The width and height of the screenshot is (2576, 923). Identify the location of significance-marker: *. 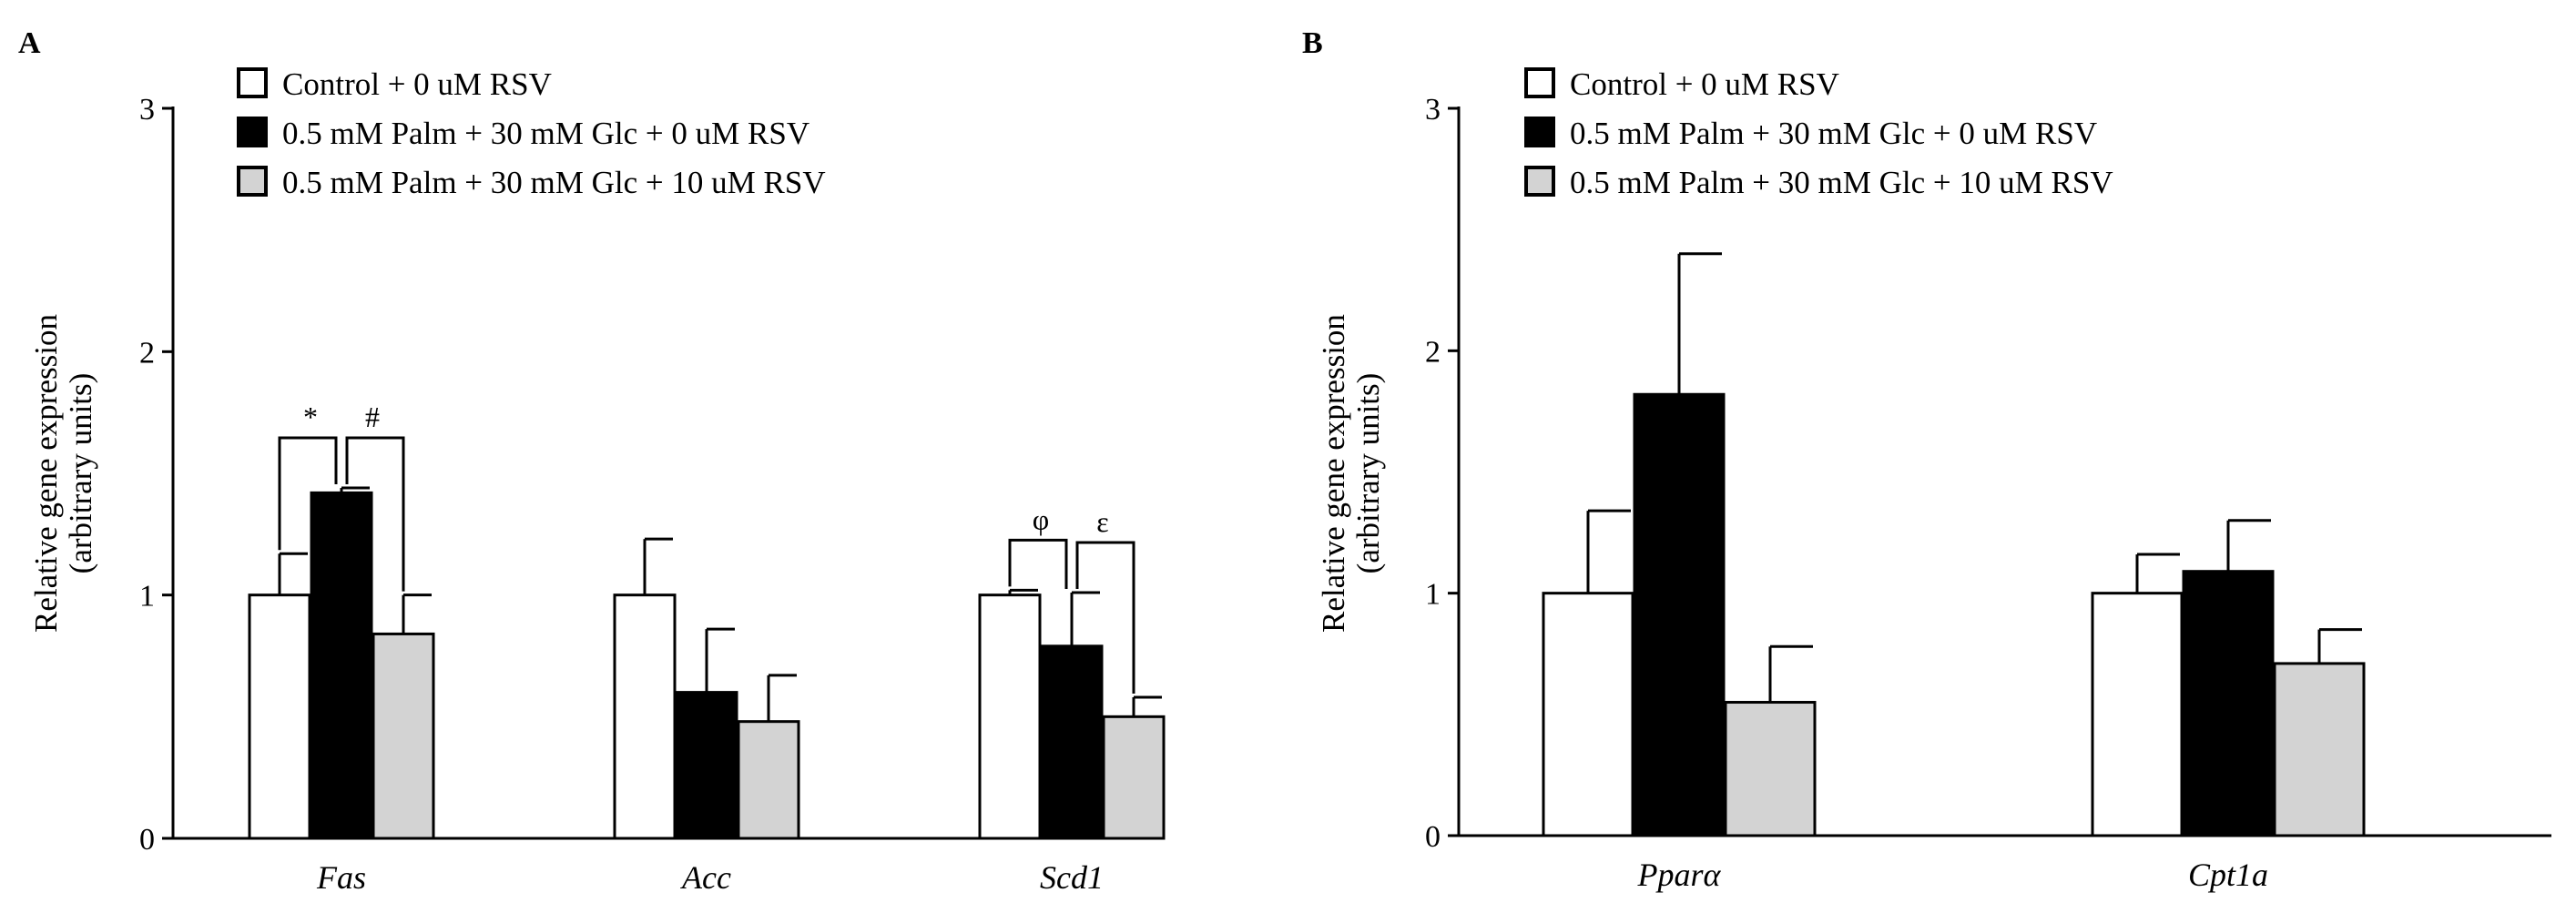
(310, 417).